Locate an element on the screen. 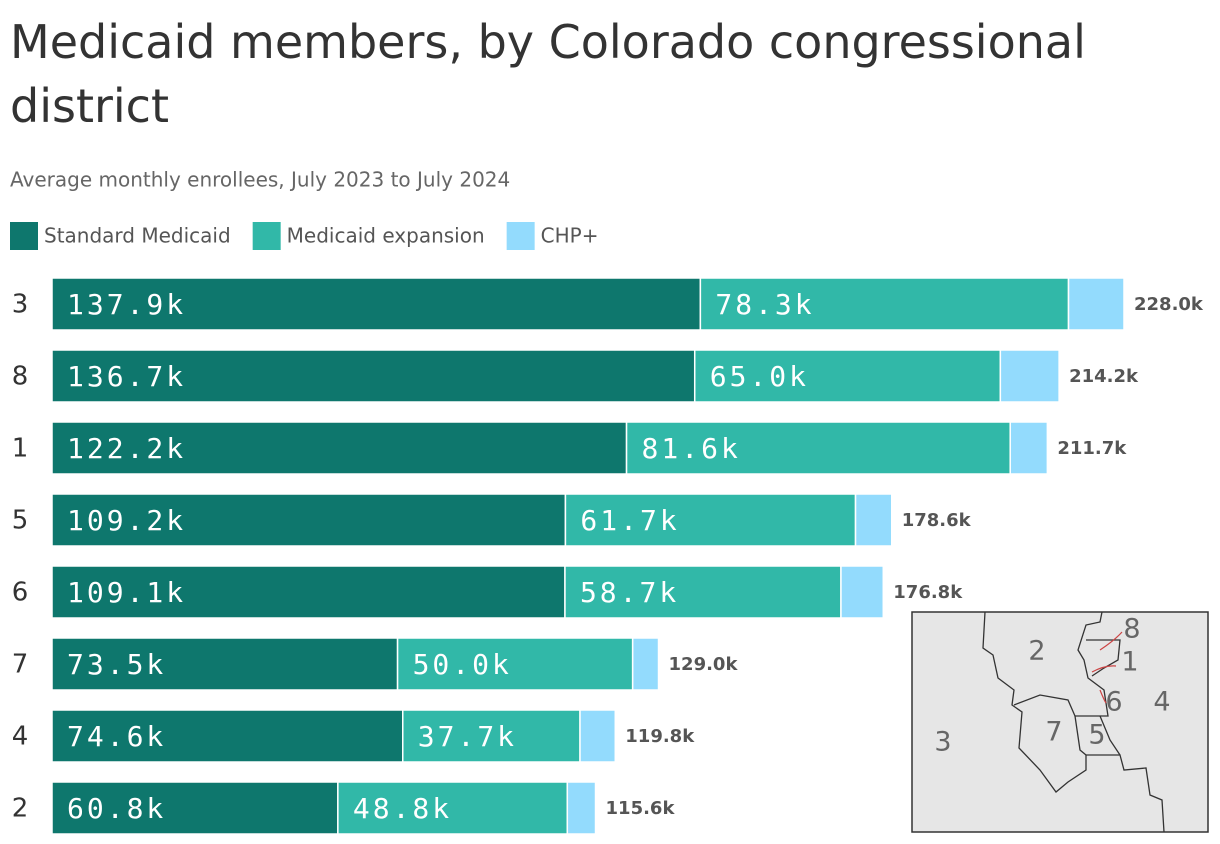 The image size is (1220, 844). total-label: 211.7k is located at coordinates (1092, 448).